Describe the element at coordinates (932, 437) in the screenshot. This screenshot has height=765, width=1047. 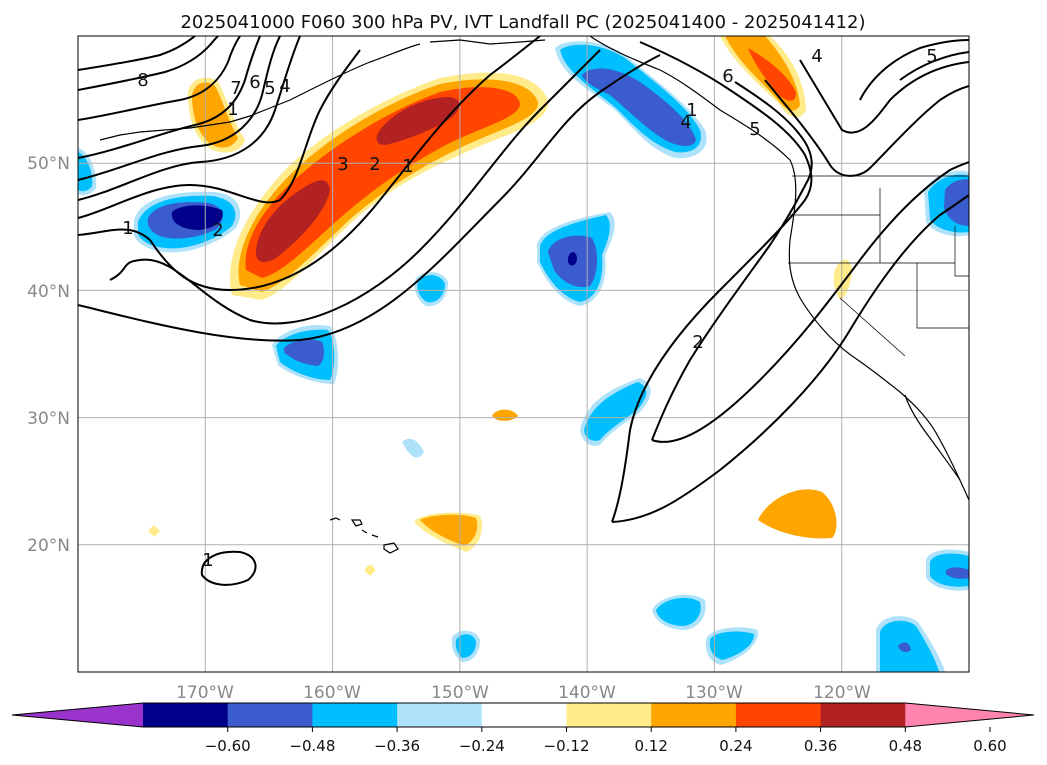
I see `baja-coast` at that location.